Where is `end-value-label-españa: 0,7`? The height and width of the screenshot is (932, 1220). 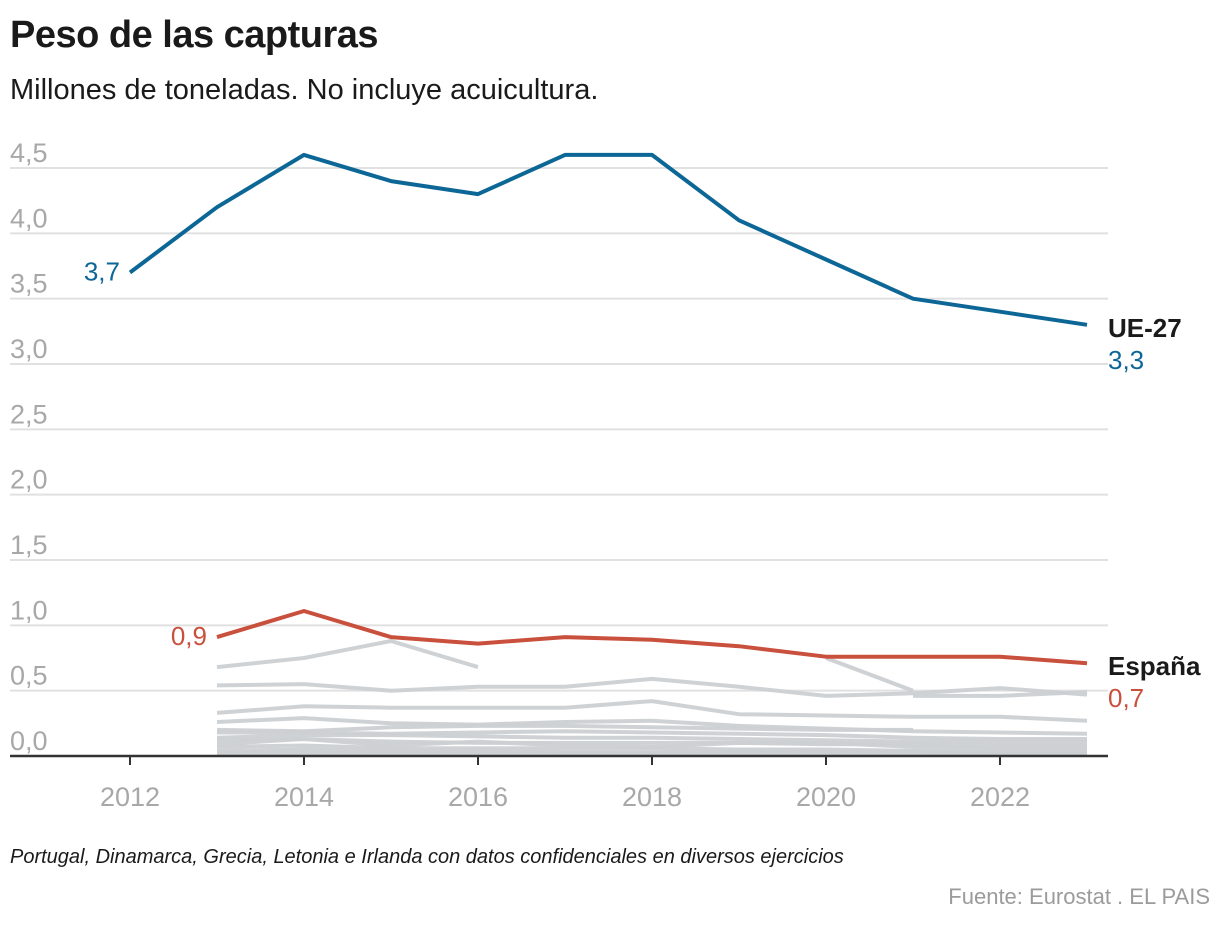 end-value-label-españa: 0,7 is located at coordinates (1126, 698).